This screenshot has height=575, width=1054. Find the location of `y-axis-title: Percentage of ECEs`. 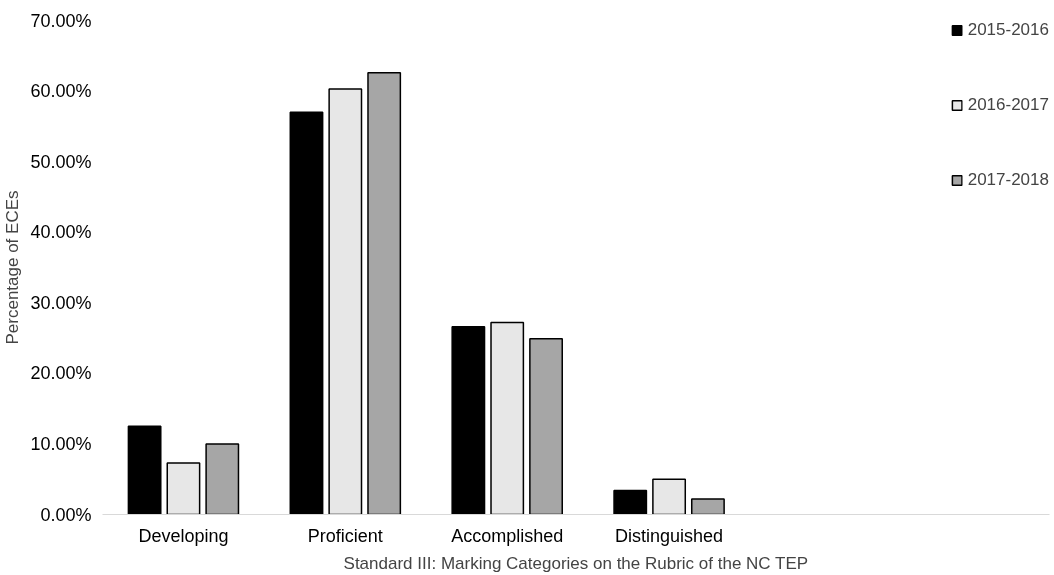

y-axis-title: Percentage of ECEs is located at coordinates (13, 267).